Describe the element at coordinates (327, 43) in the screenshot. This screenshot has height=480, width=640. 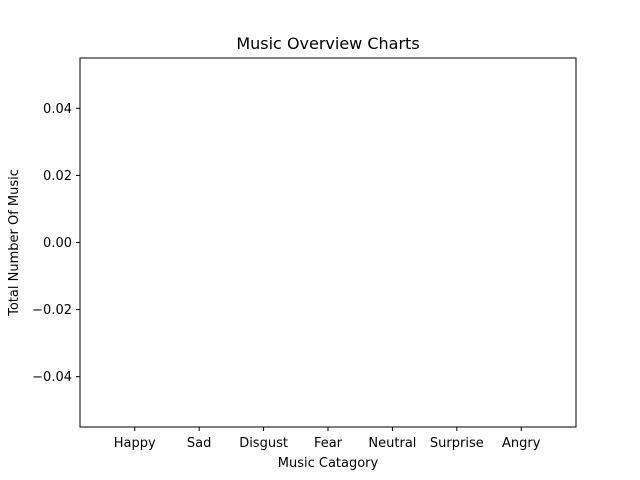
I see `chart-title: Music Overview Charts` at that location.